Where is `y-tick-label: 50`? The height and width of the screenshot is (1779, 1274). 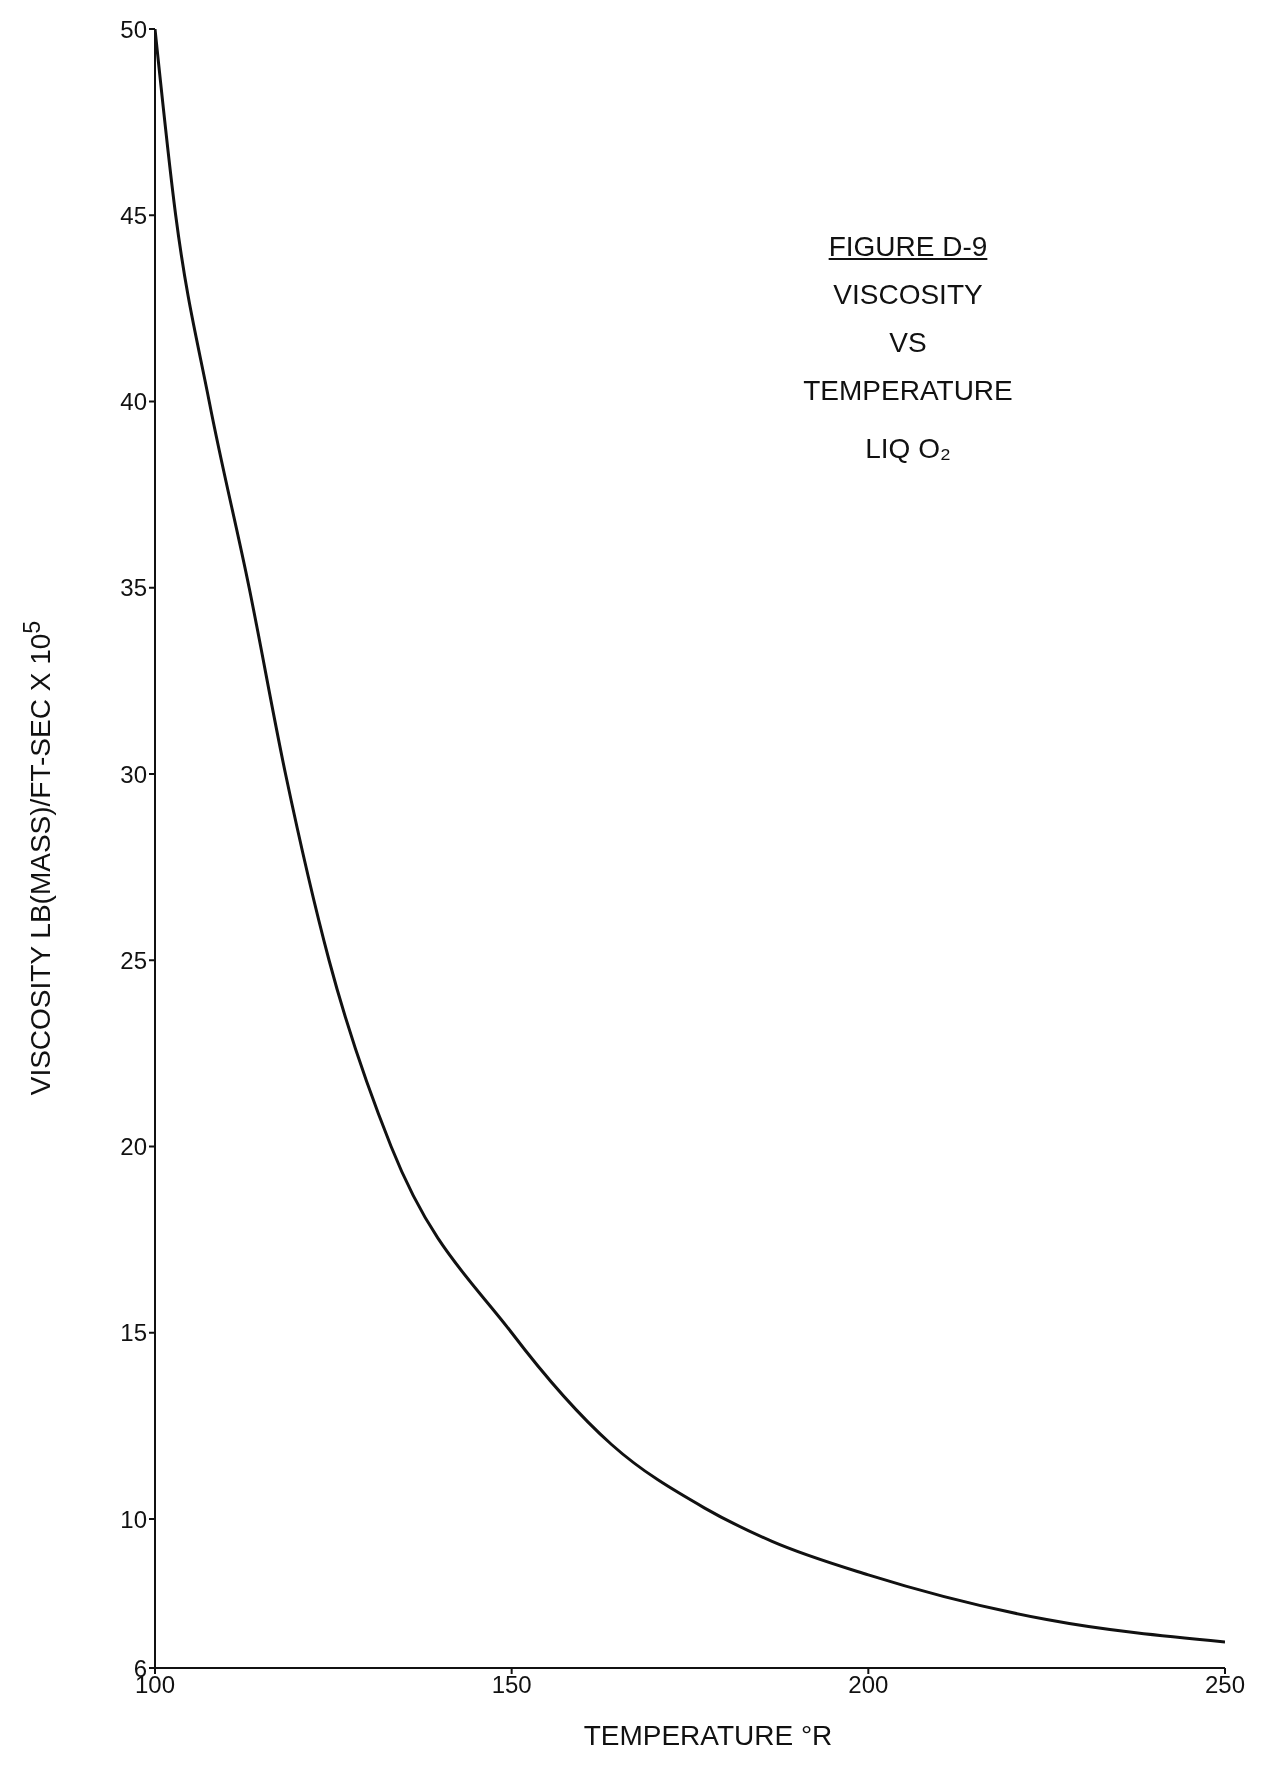 y-tick-label: 50 is located at coordinates (133, 29).